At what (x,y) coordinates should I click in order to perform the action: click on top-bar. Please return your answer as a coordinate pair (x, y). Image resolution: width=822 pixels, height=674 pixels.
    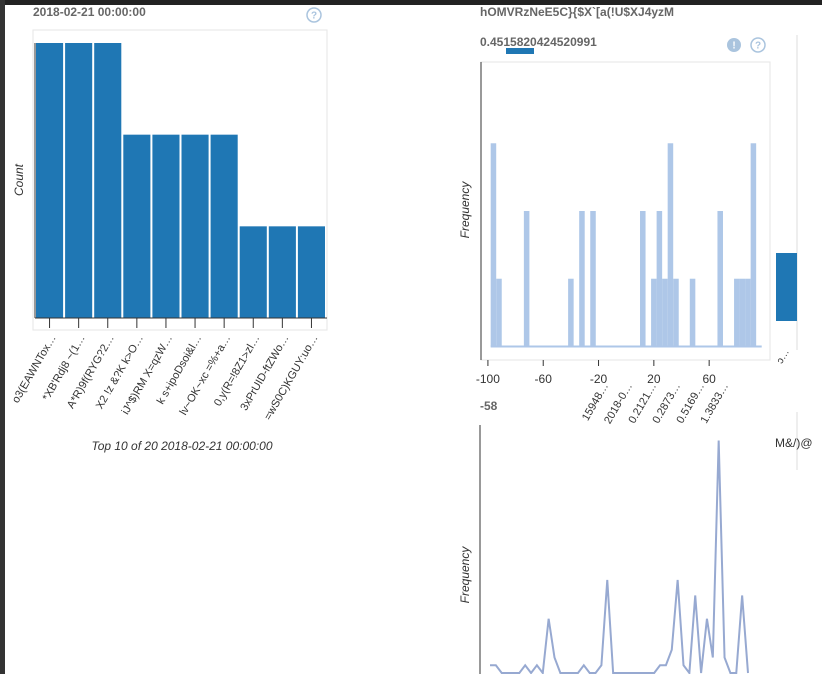
    Looking at the image, I should click on (411, 2).